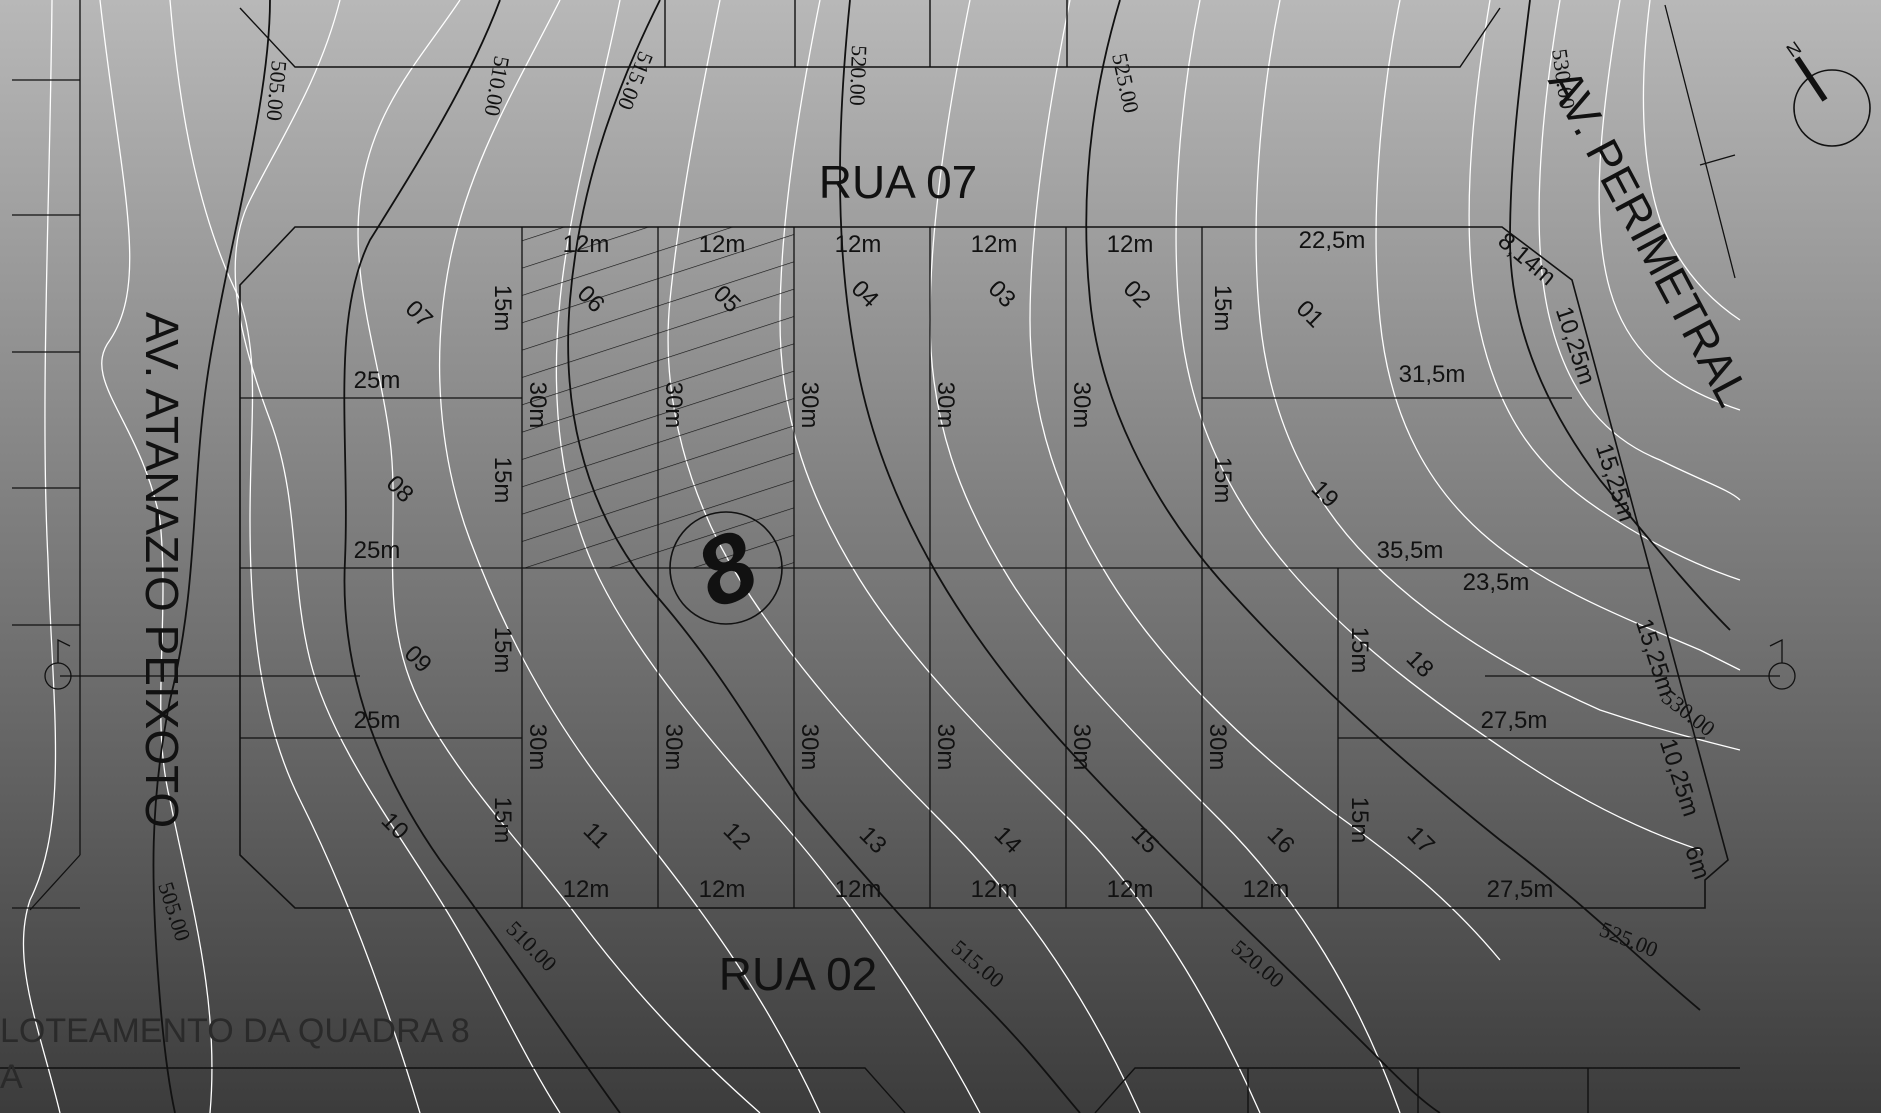 The width and height of the screenshot is (1881, 1113). I want to click on contour-label: 505.00, so click(277, 91).